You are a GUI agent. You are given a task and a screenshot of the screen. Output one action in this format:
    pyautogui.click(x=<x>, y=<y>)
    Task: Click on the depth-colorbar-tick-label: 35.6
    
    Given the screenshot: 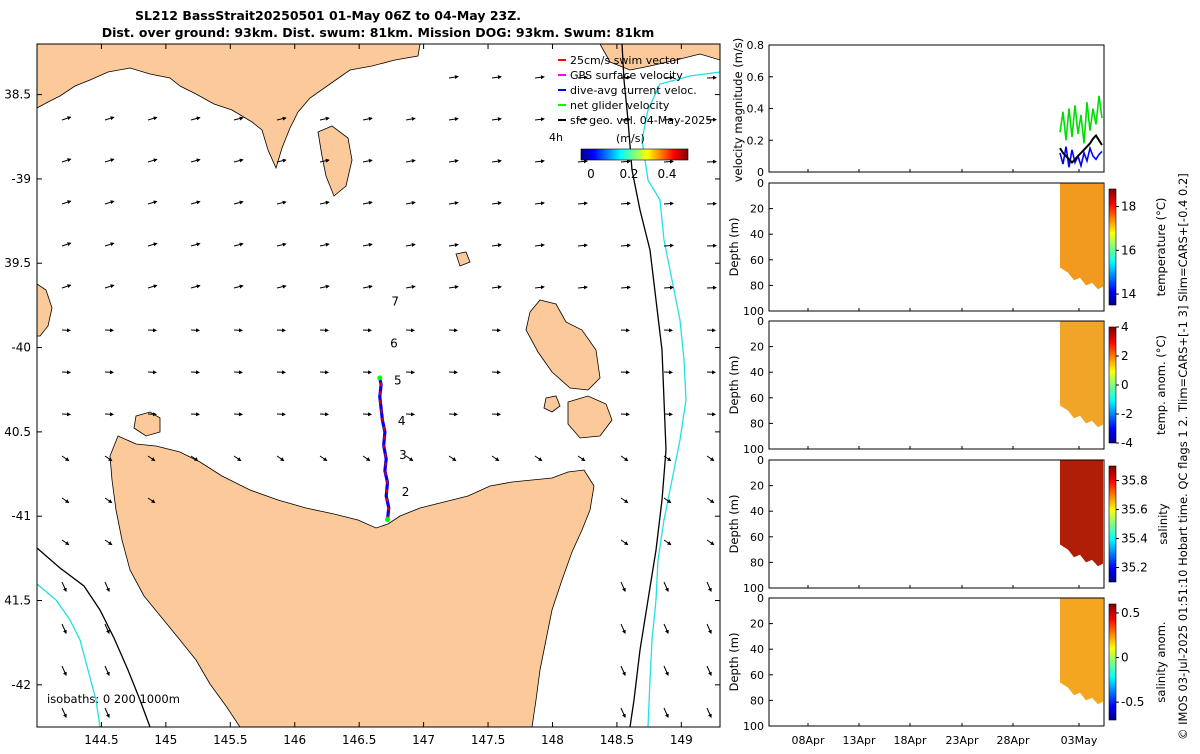 What is the action you would take?
    pyautogui.click(x=1134, y=510)
    